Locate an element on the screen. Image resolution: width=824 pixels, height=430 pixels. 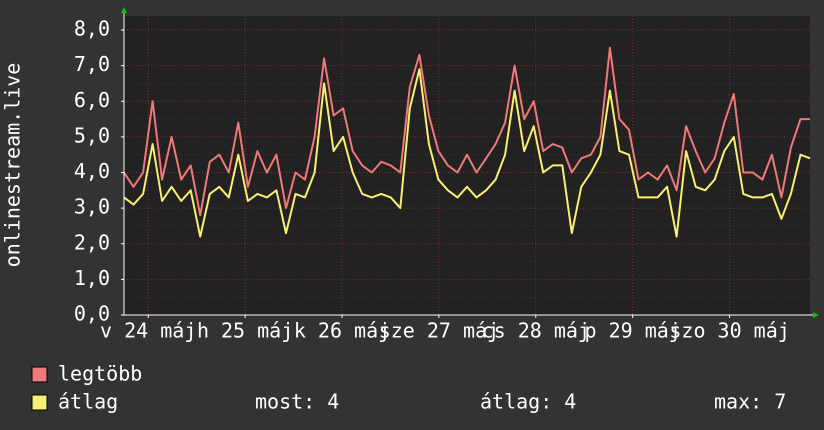
y-tick-label: 2,0 is located at coordinates (92, 242).